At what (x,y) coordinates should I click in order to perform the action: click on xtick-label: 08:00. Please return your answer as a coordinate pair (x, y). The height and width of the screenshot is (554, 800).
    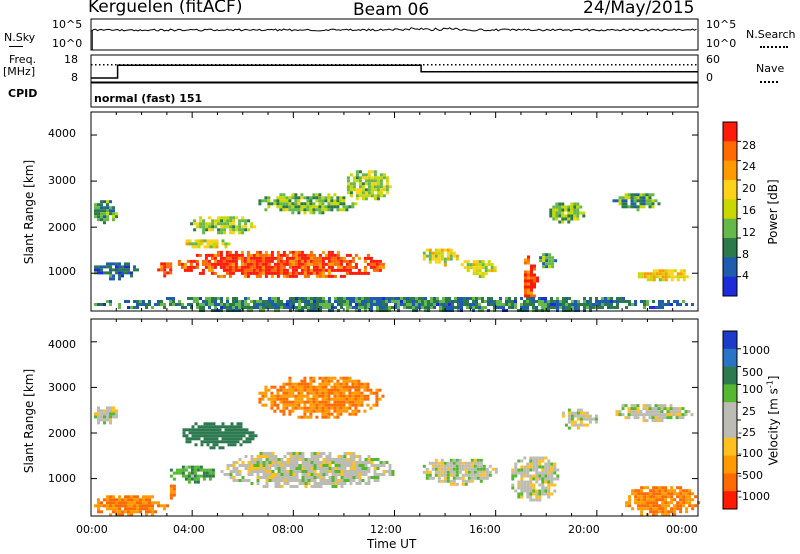
    Looking at the image, I should click on (288, 529).